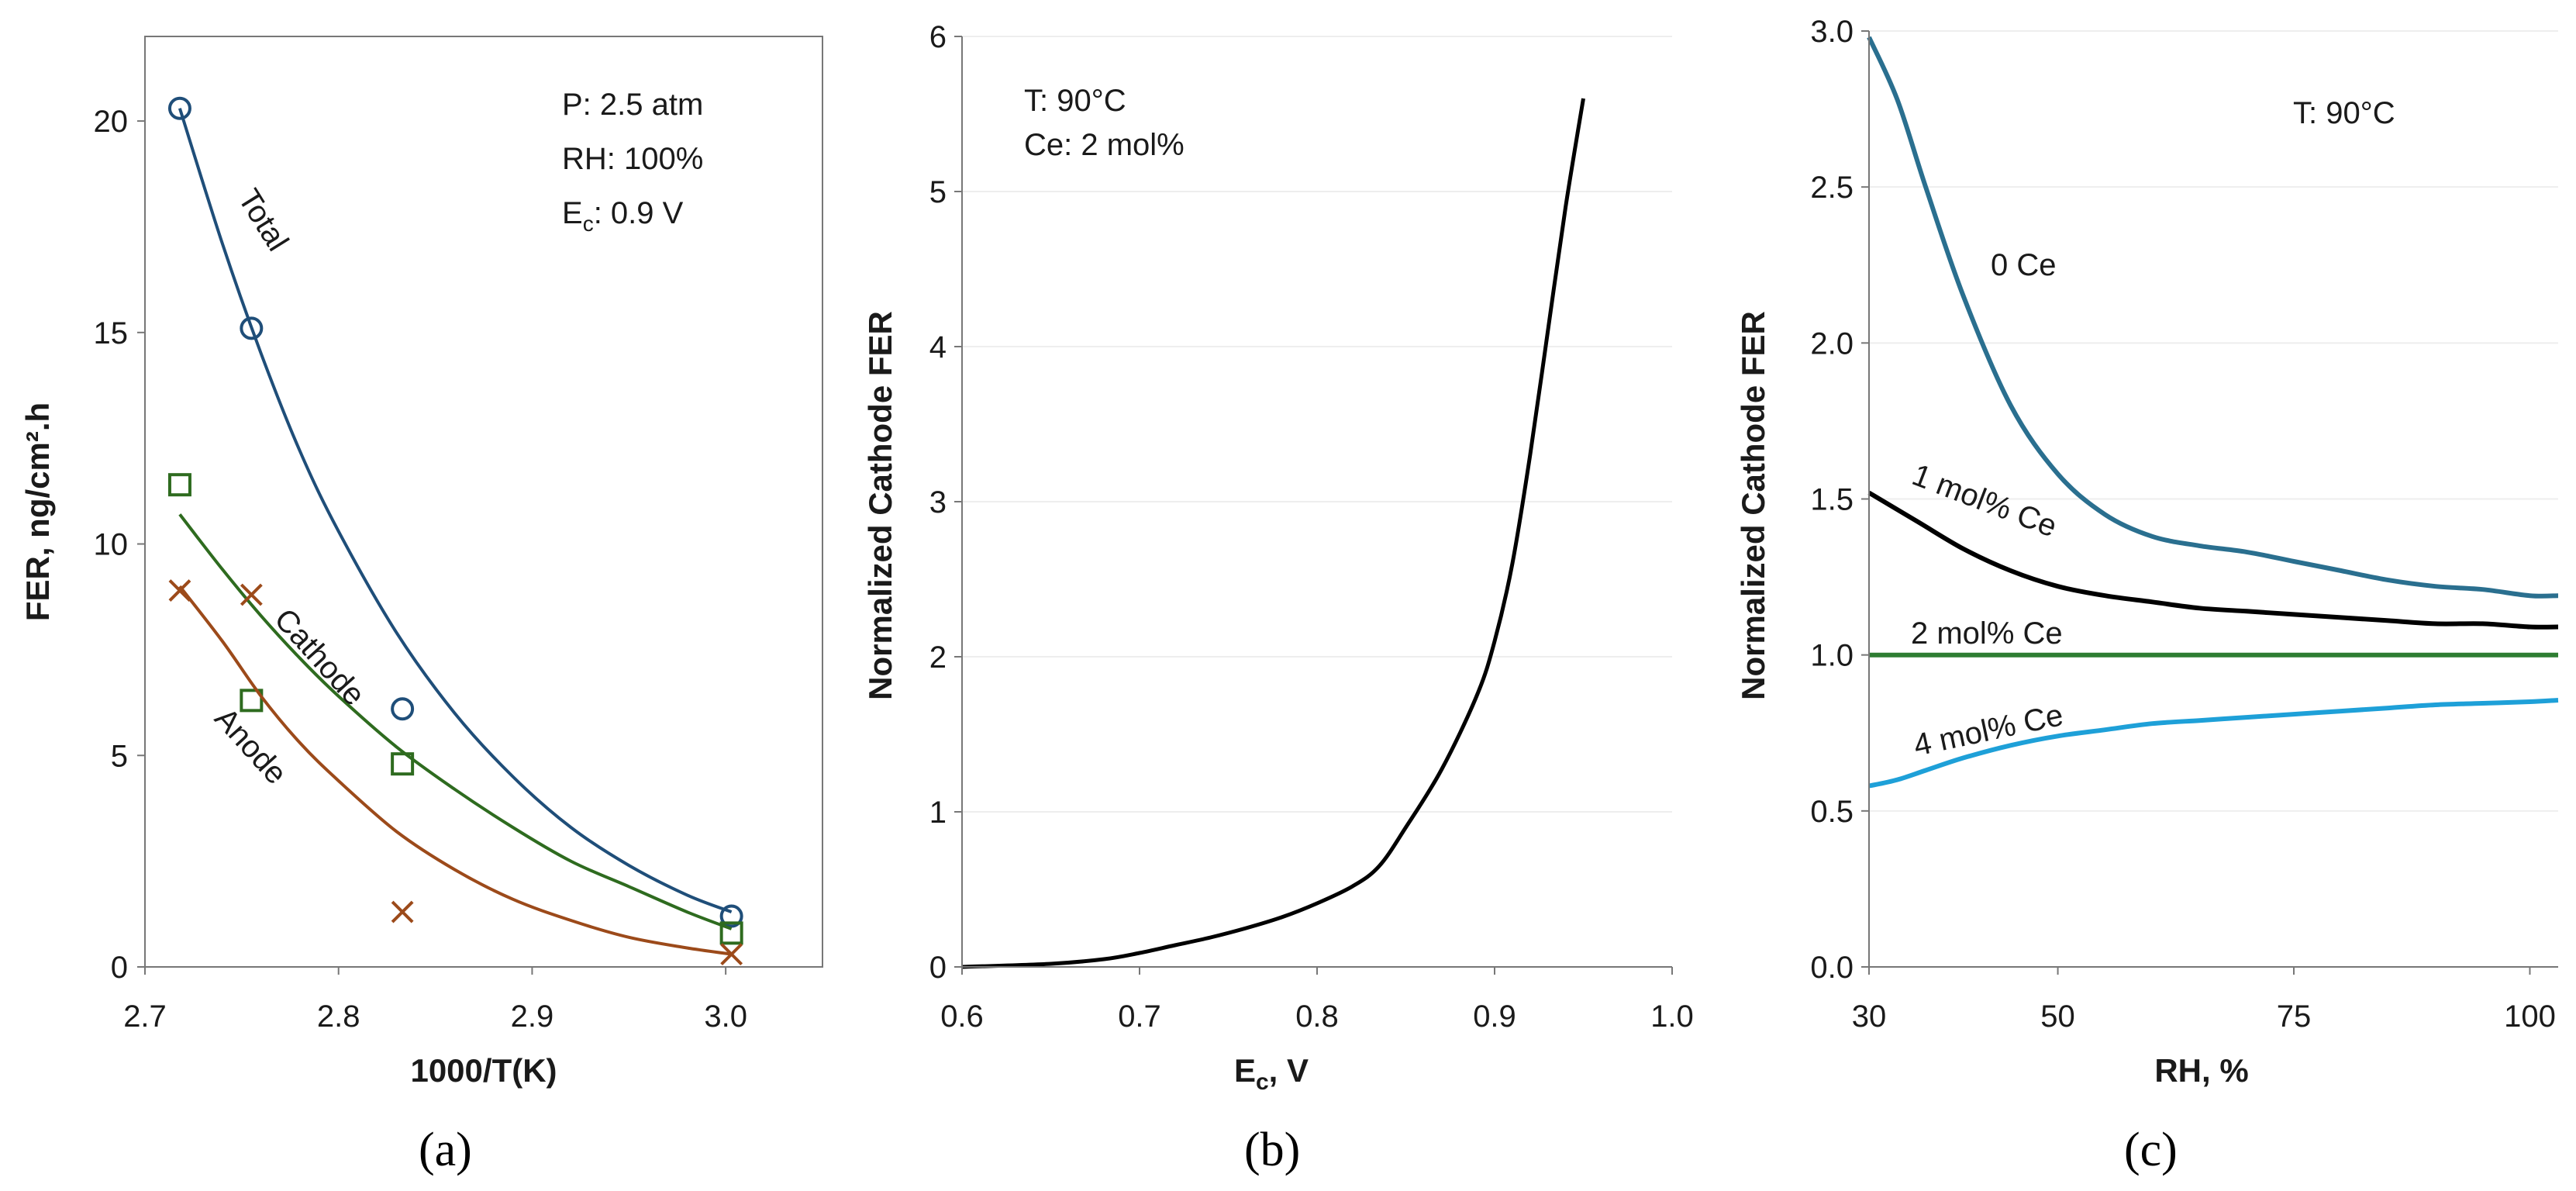 This screenshot has width=2576, height=1191. I want to click on panel-b-y-tick-label: 2, so click(938, 657).